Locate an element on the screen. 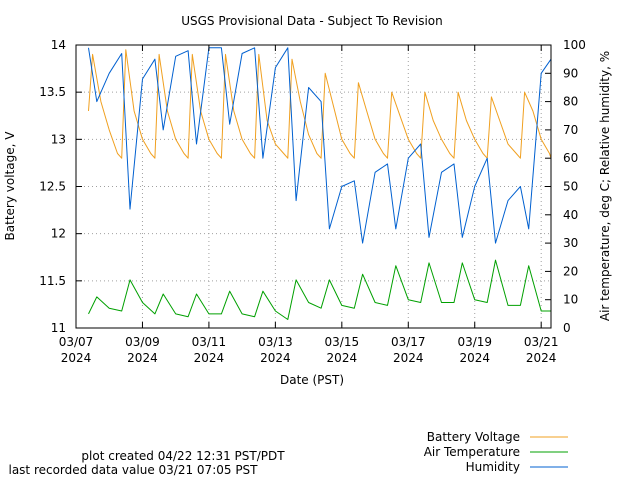  x-tick-label: 03/13 is located at coordinates (275, 342).